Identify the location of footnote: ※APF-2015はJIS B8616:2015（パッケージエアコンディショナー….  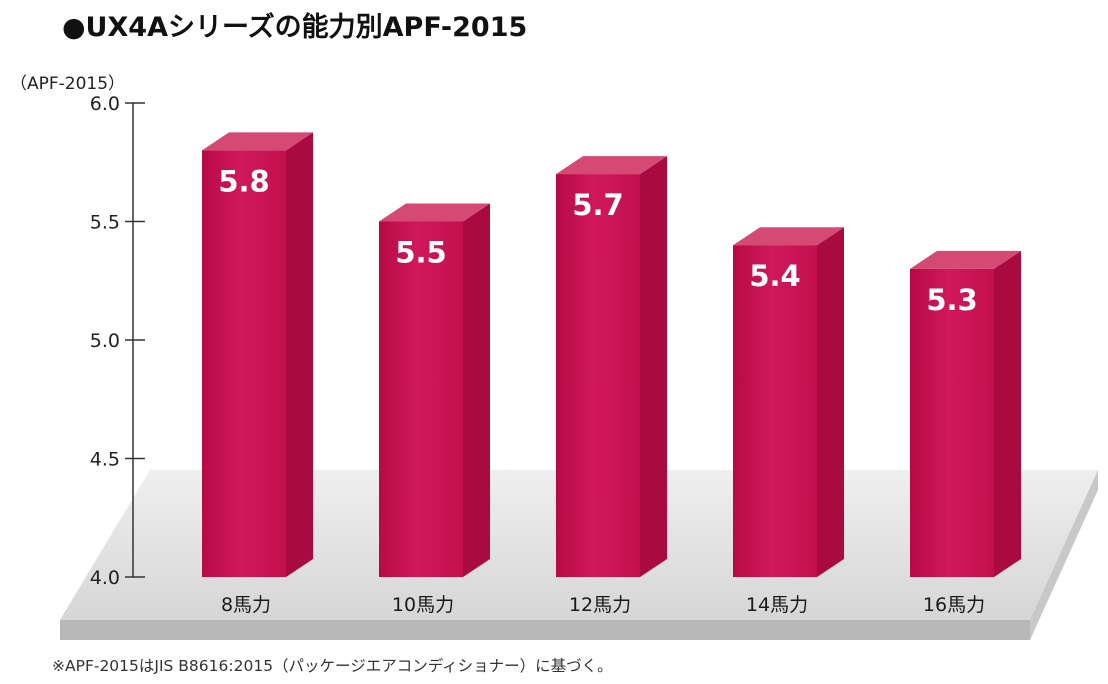
(332, 665).